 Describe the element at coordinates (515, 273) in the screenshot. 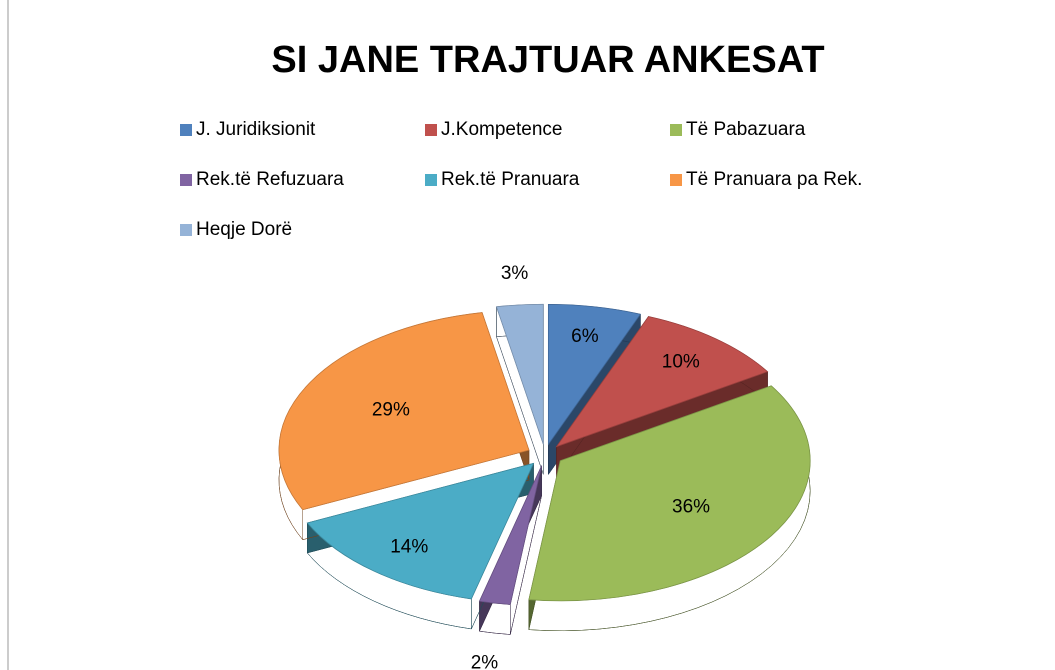

I see `data-label: 3%` at that location.